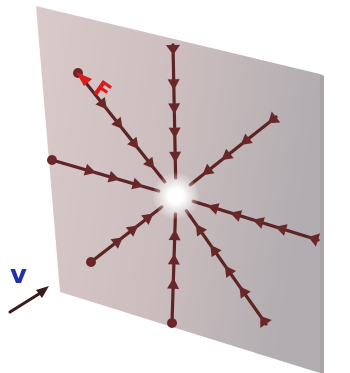  Describe the element at coordinates (18, 275) in the screenshot. I see `velocity-label: v` at that location.